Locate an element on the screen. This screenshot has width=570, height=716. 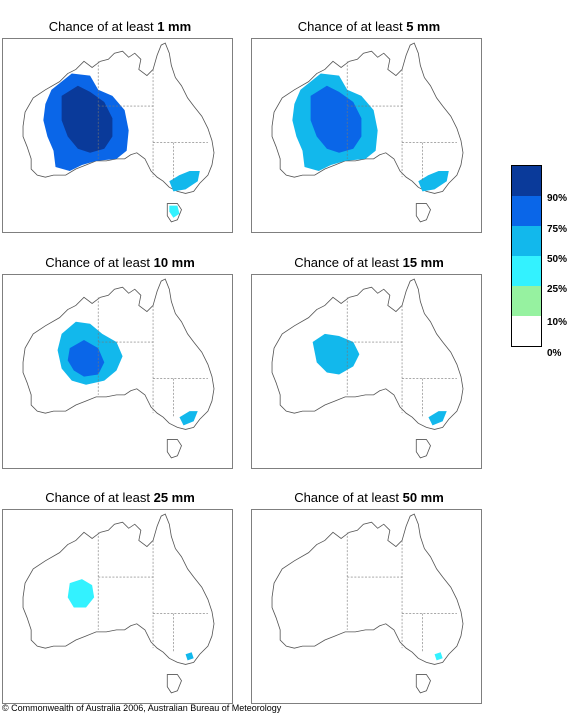
legend-label-0: 0% is located at coordinates (554, 353).